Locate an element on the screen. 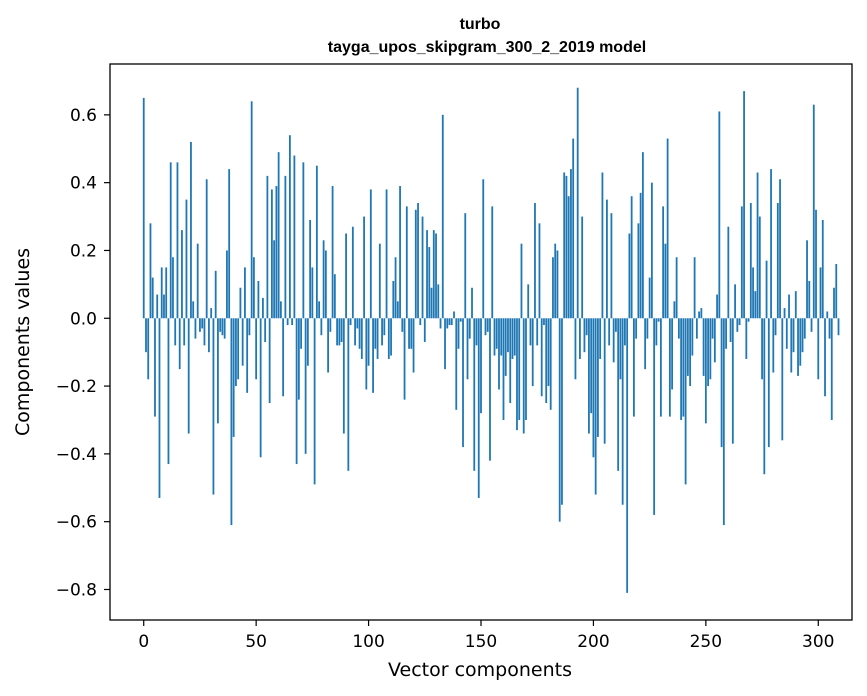 This screenshot has height=696, width=867. y-tick-label: 0.2 is located at coordinates (83, 251).